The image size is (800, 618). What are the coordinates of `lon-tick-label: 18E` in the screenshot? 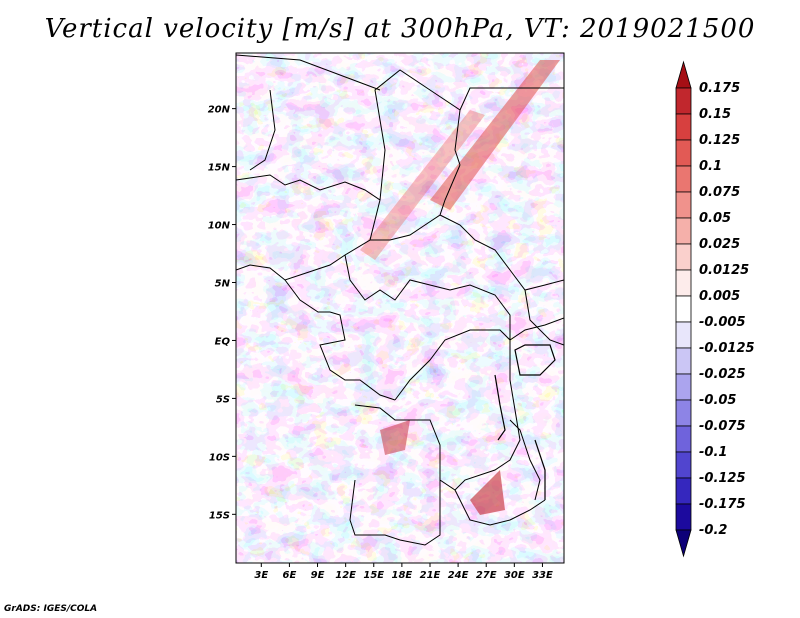 It's located at (401, 575).